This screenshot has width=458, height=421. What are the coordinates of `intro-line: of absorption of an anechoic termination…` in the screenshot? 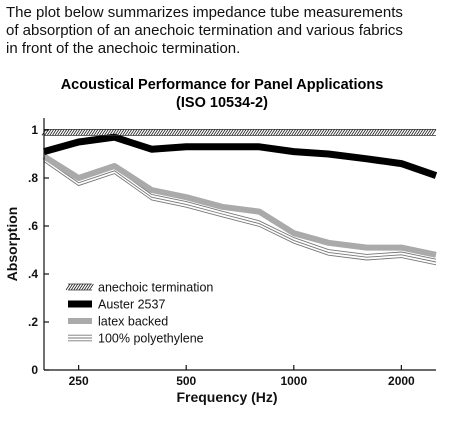 It's located at (204, 30).